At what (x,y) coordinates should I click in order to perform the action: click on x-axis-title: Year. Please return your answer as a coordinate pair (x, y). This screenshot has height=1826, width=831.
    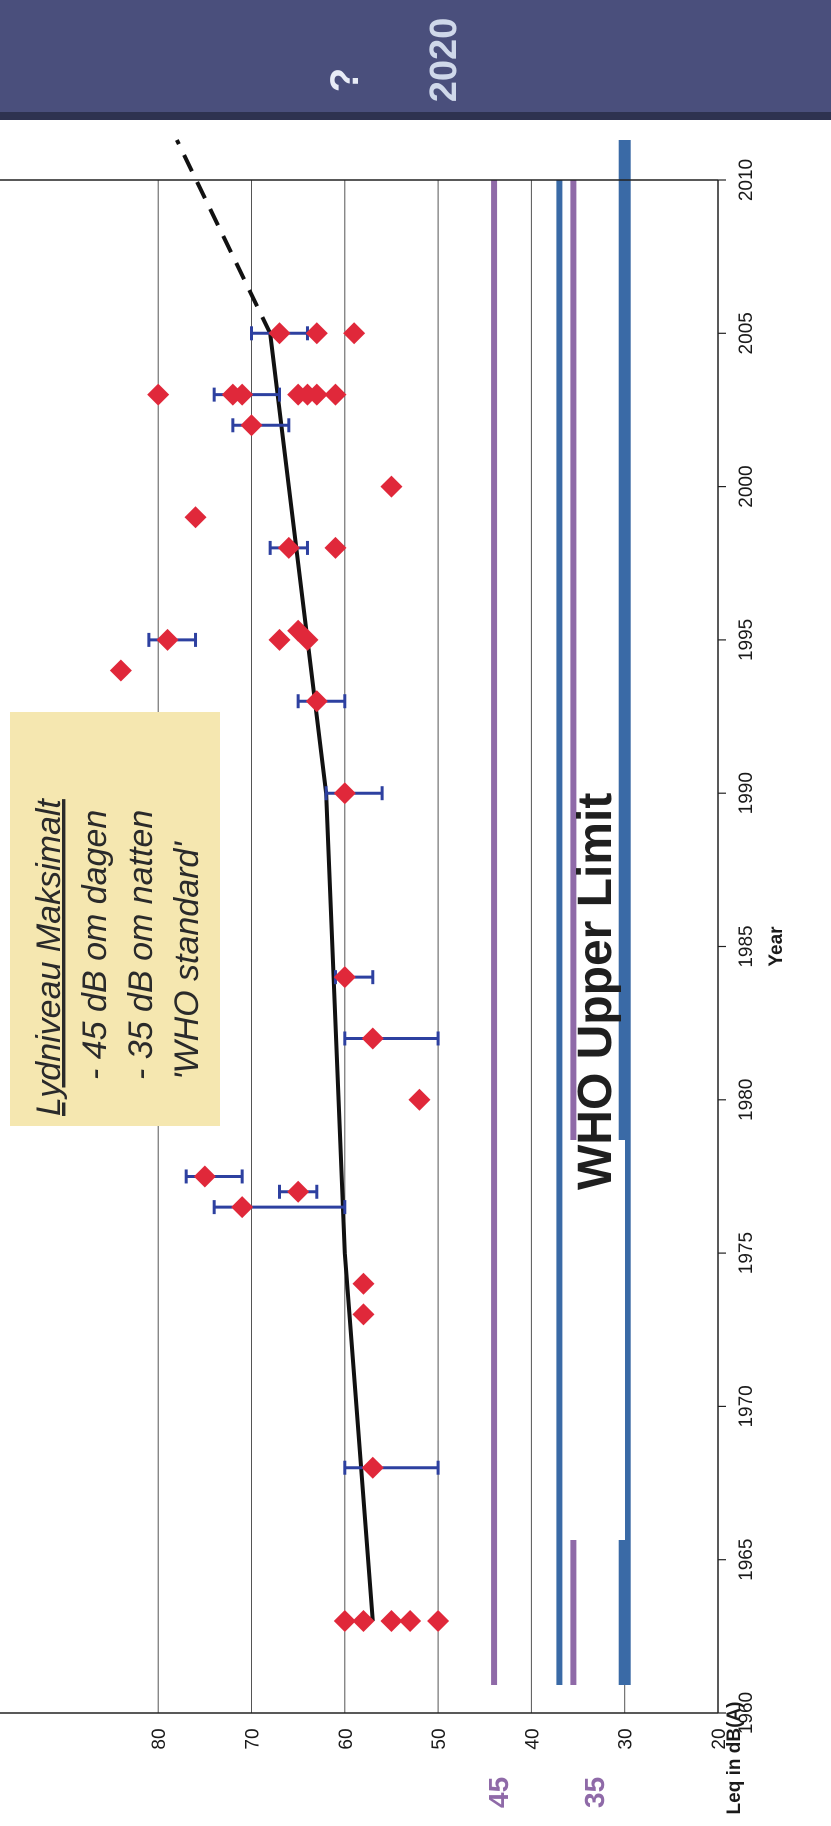
    Looking at the image, I should click on (776, 946).